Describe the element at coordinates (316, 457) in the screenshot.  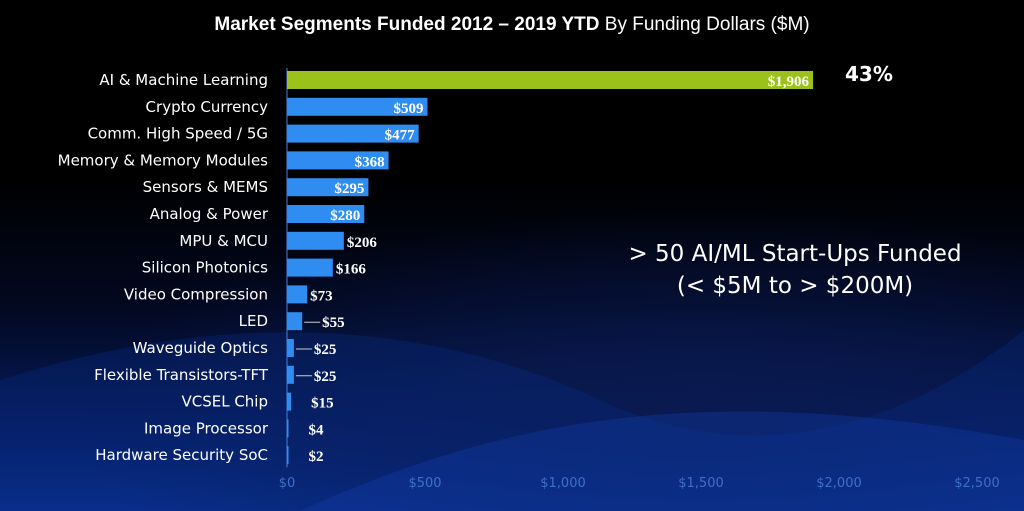
I see `value-label: $2` at that location.